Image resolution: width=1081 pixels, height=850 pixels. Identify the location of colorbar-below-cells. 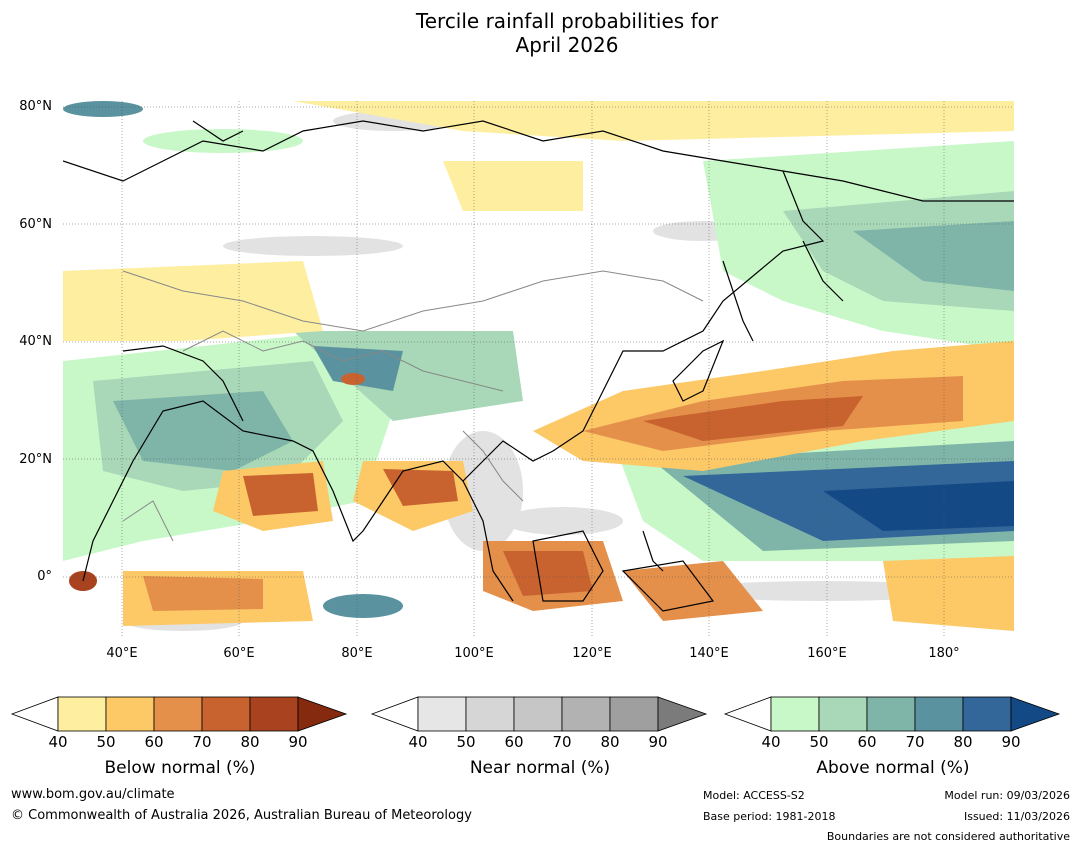
(179, 714).